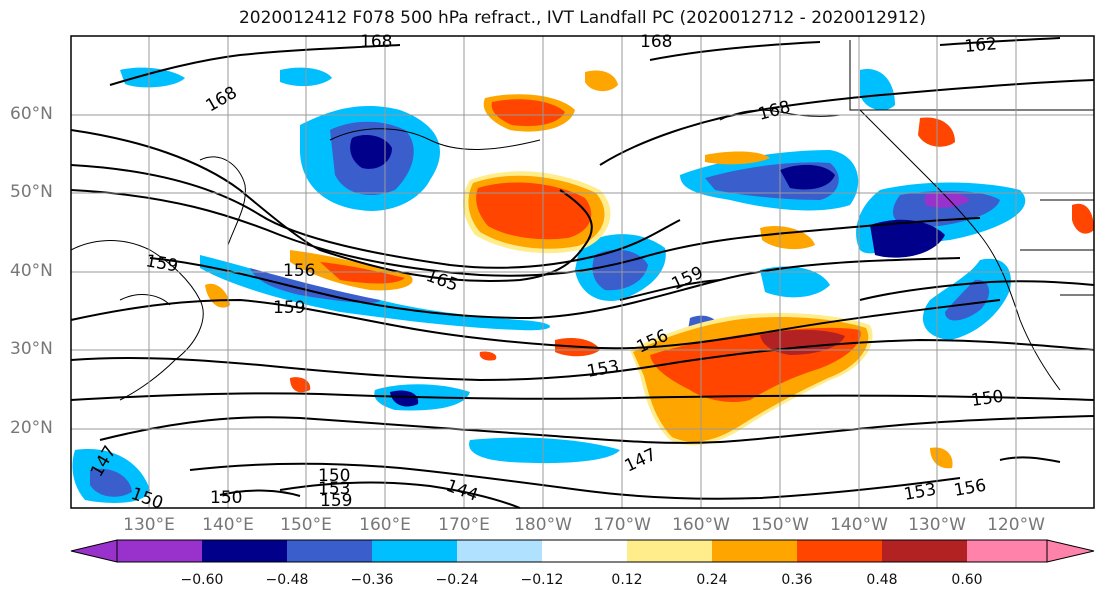 The image size is (1105, 601). Describe the element at coordinates (937, 525) in the screenshot. I see `lon-label: 130°W` at that location.